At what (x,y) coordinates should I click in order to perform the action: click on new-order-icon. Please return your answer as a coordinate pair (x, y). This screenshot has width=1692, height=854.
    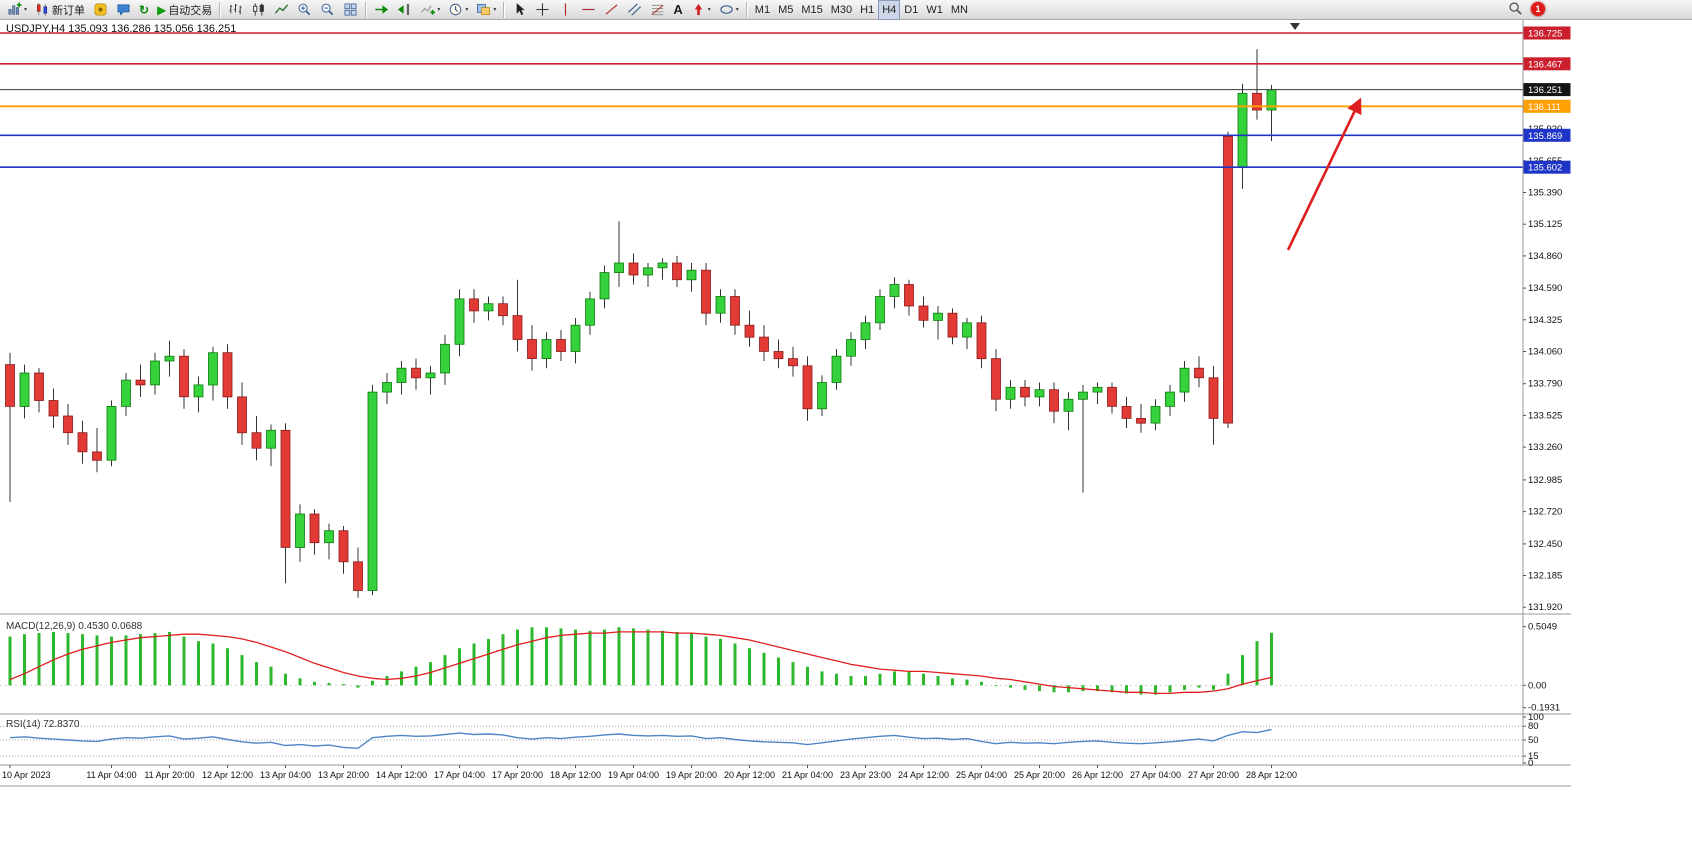
    Looking at the image, I should click on (42, 9).